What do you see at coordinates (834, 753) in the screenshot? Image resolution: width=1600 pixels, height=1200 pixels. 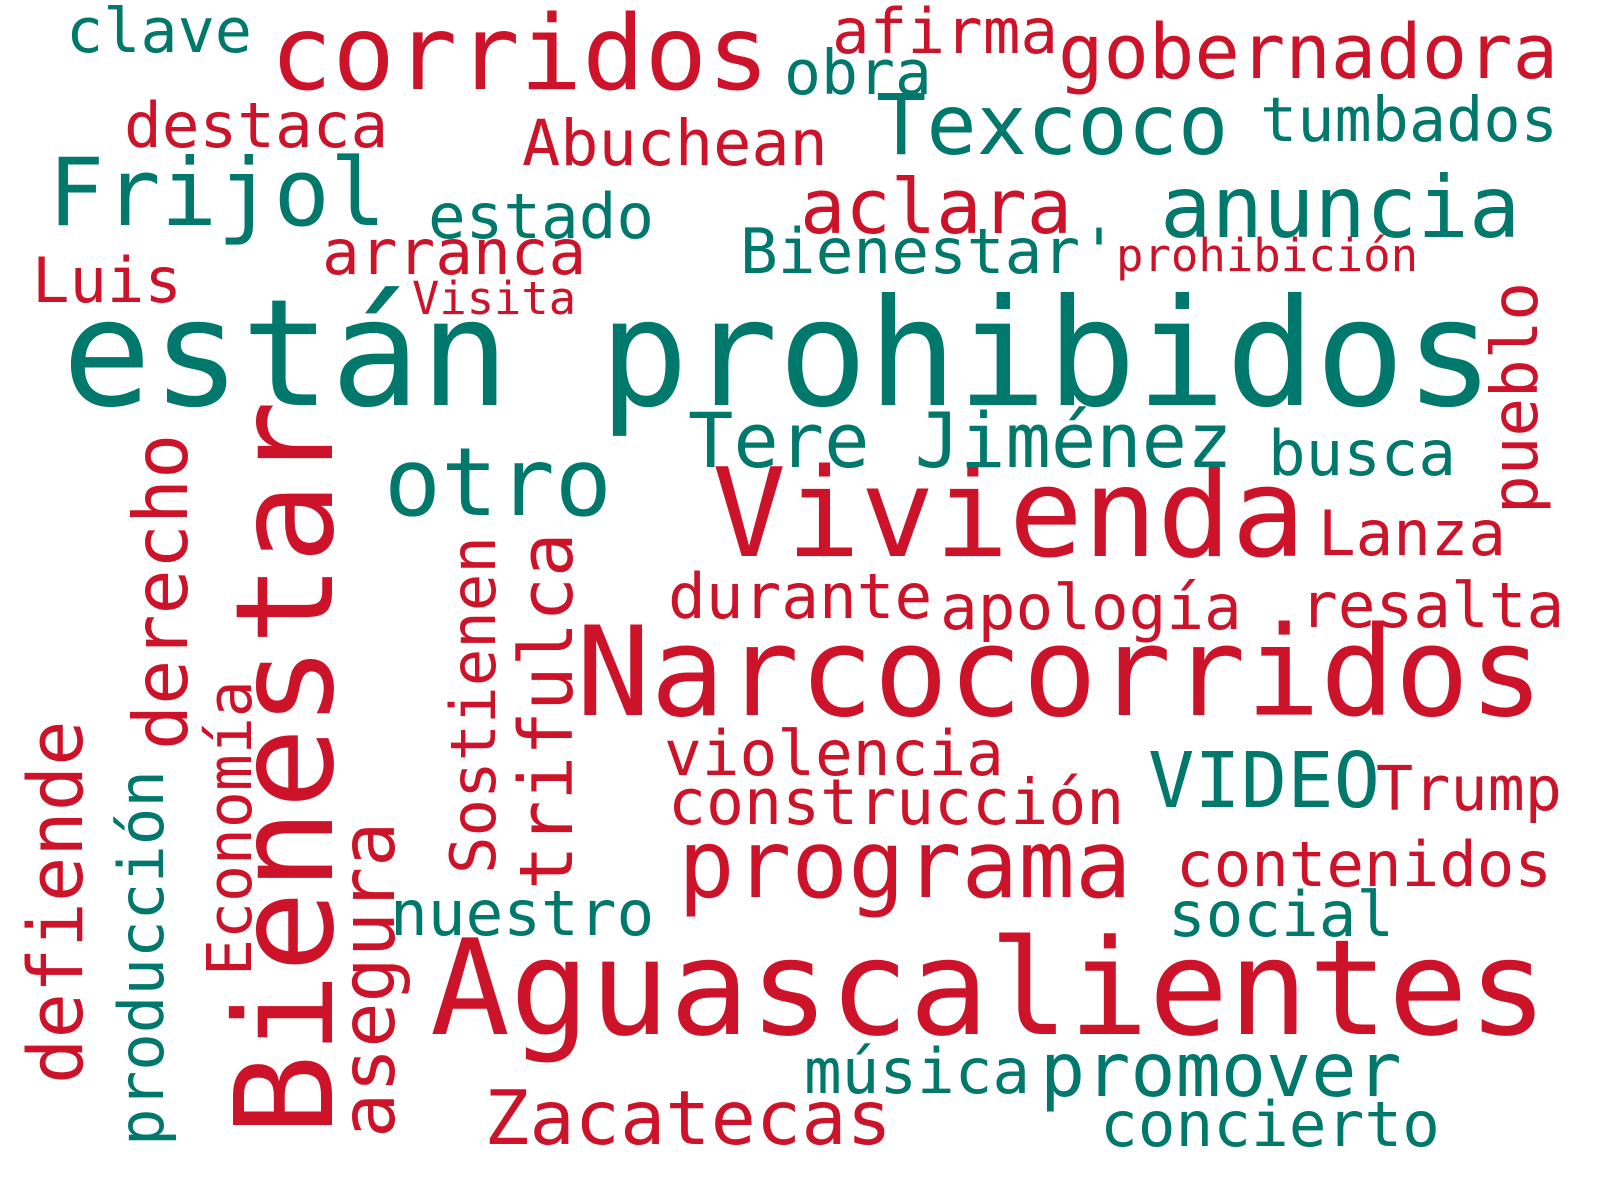 I see `word-violencia: violencia` at bounding box center [834, 753].